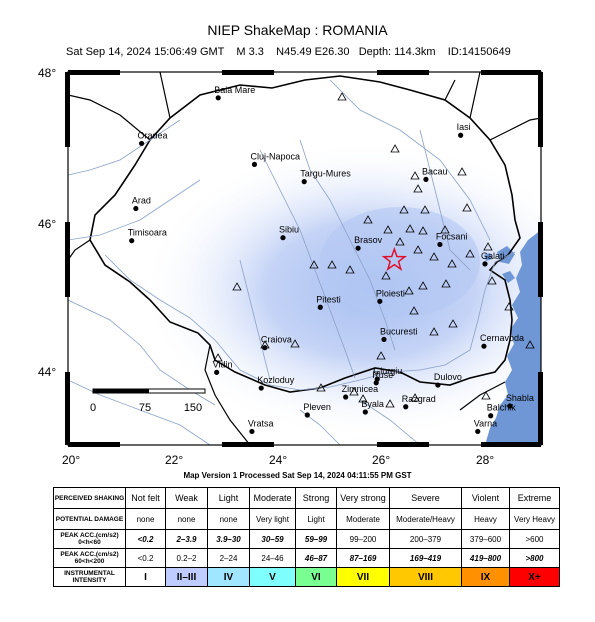 This screenshot has width=595, height=622. Describe the element at coordinates (502, 408) in the screenshot. I see `city-label: Balchik` at that location.